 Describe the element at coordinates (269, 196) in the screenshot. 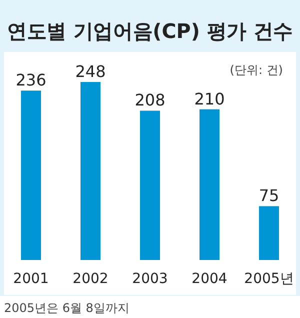

I see `data-label: 75` at that location.